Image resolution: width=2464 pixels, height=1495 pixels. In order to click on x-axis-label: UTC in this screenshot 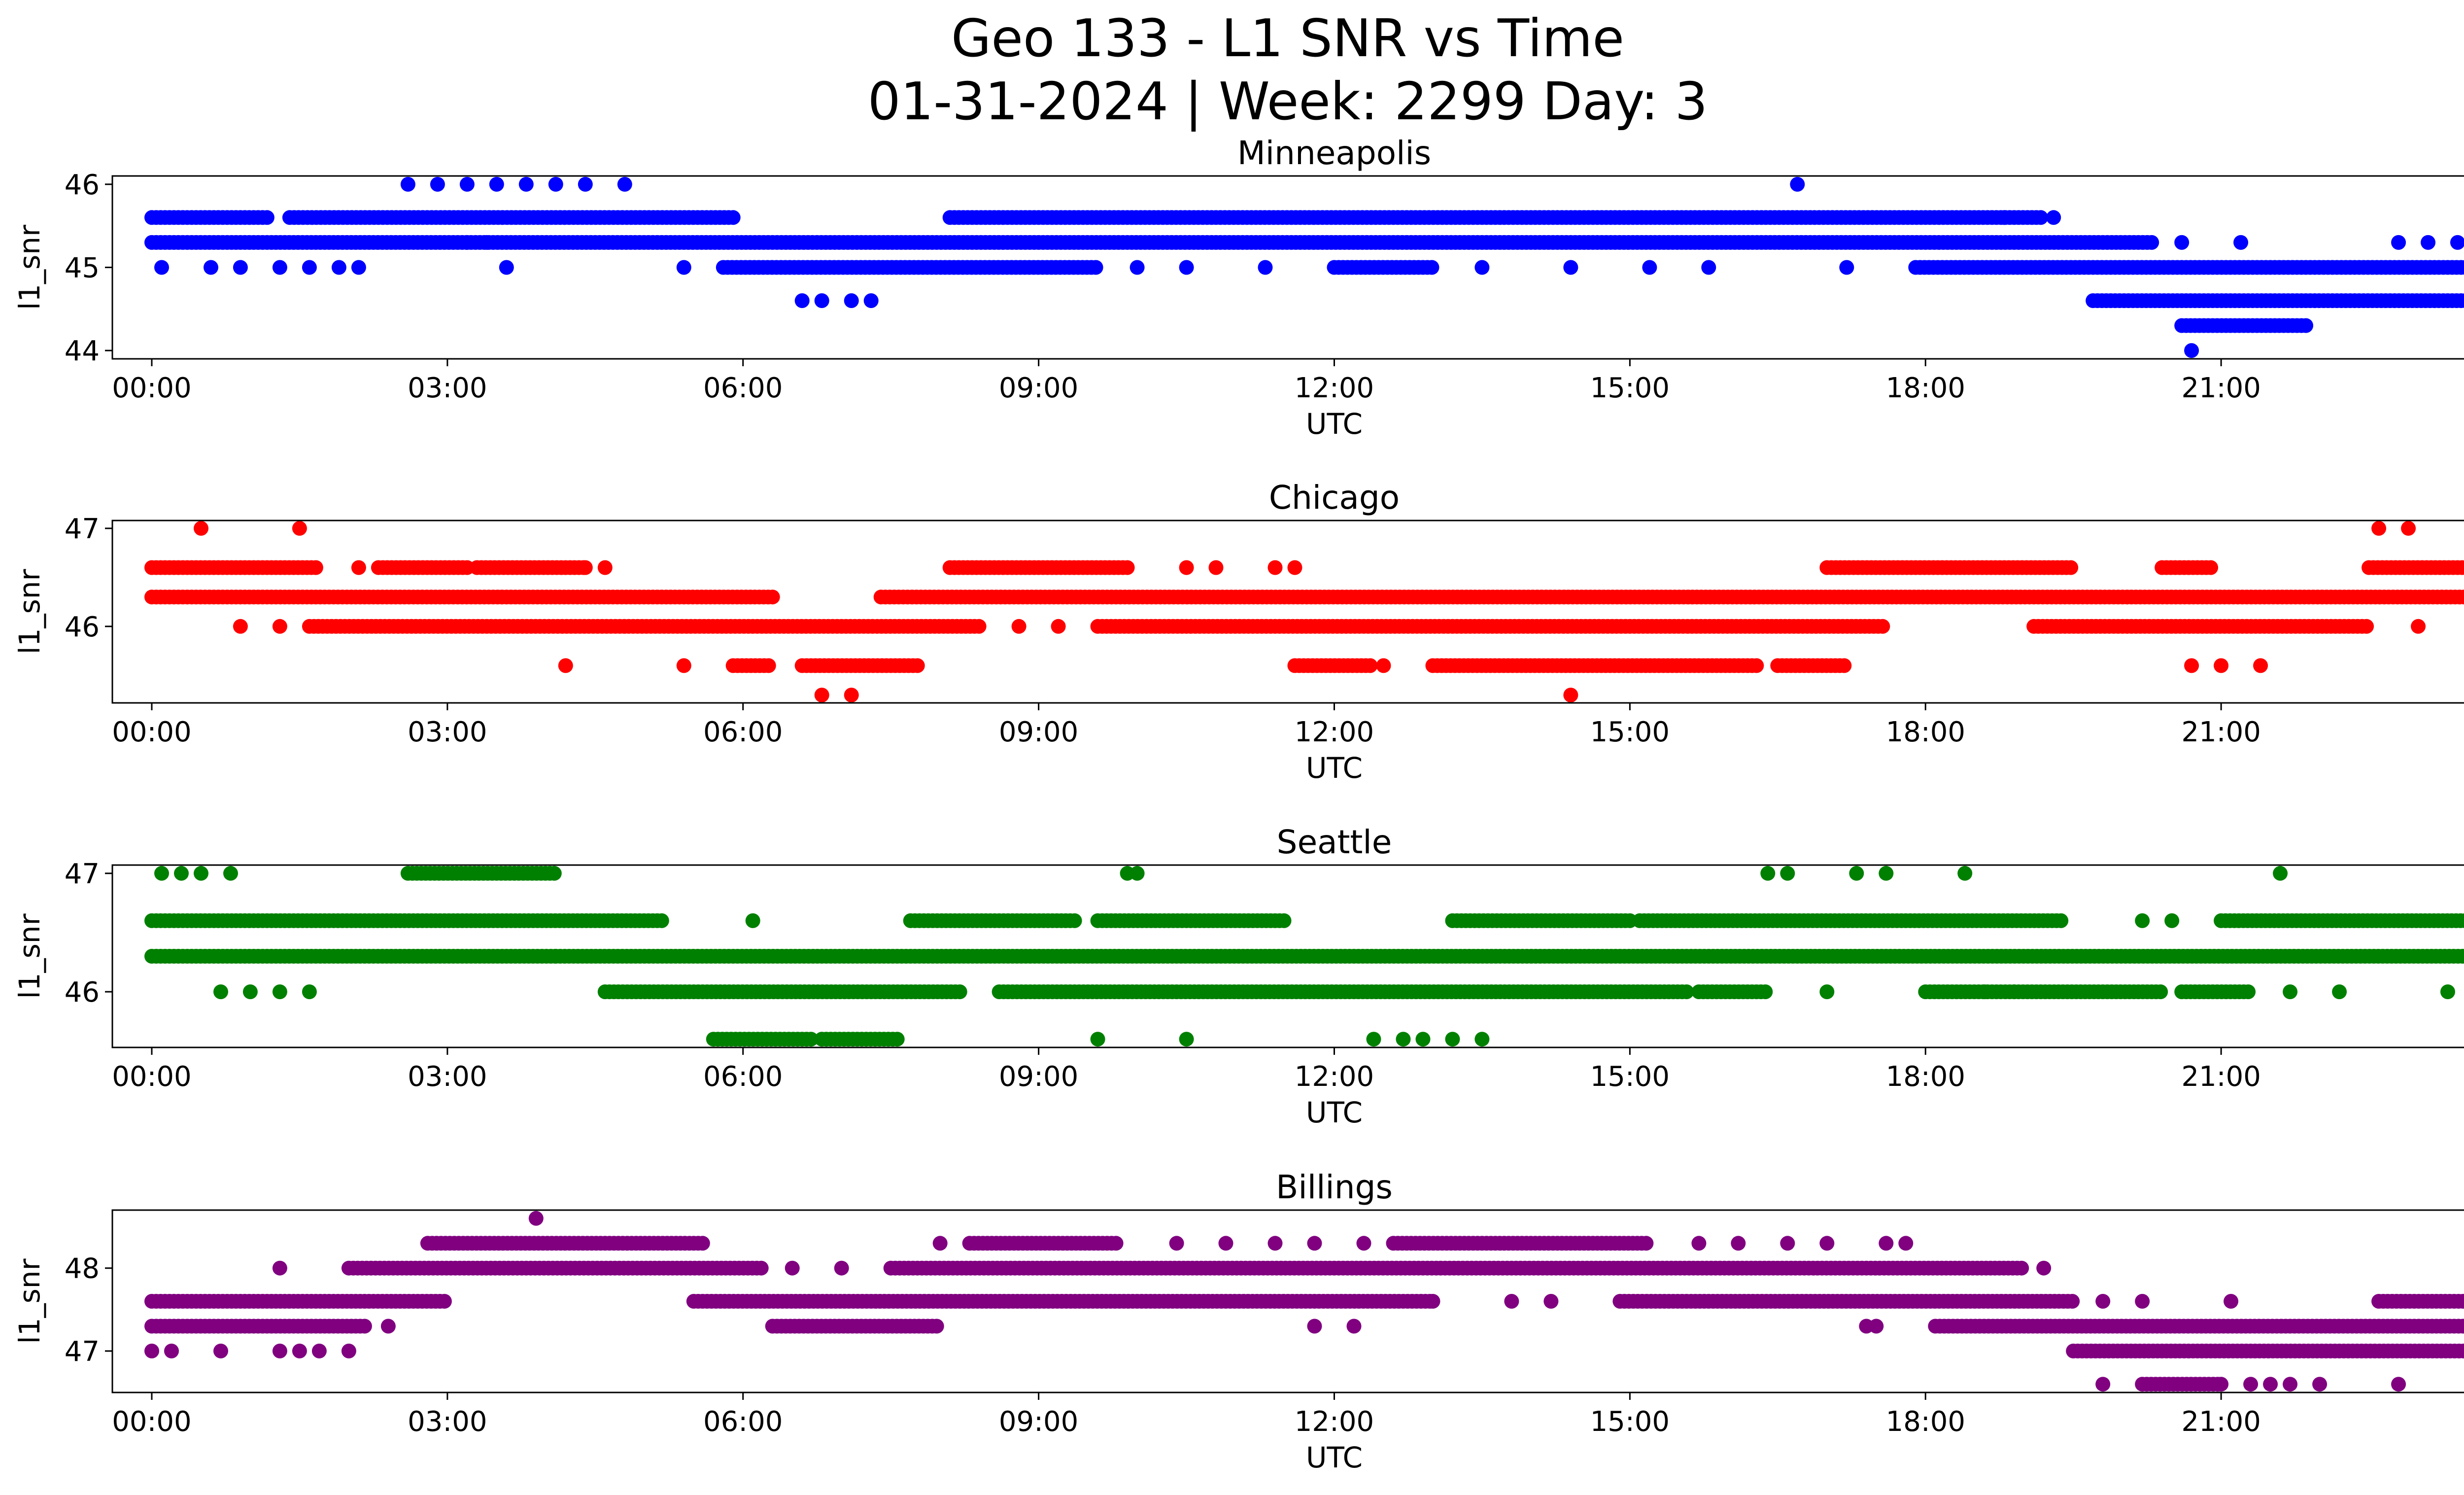, I will do `click(1334, 1112)`.